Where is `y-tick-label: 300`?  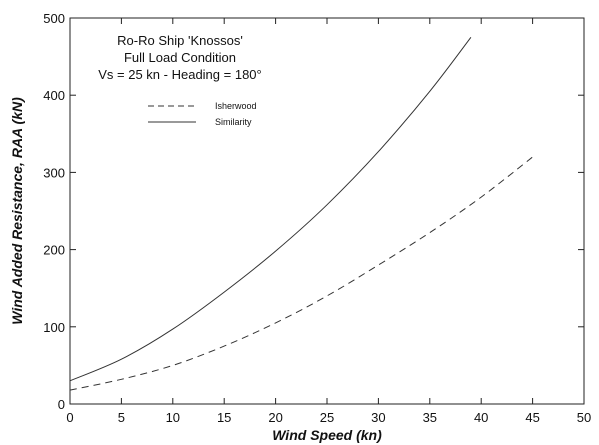
y-tick-label: 300 is located at coordinates (54, 172).